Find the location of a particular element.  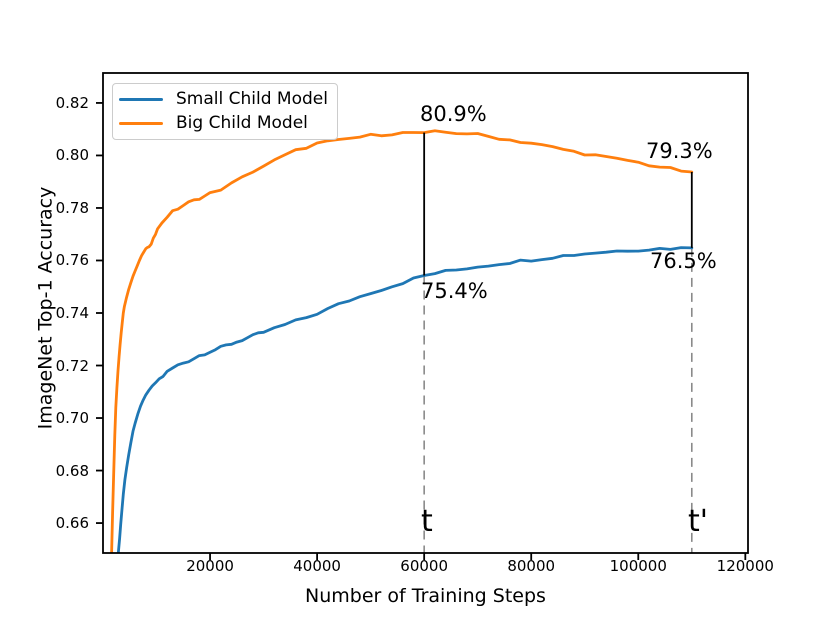

x-tick-label: 60000 is located at coordinates (424, 566).